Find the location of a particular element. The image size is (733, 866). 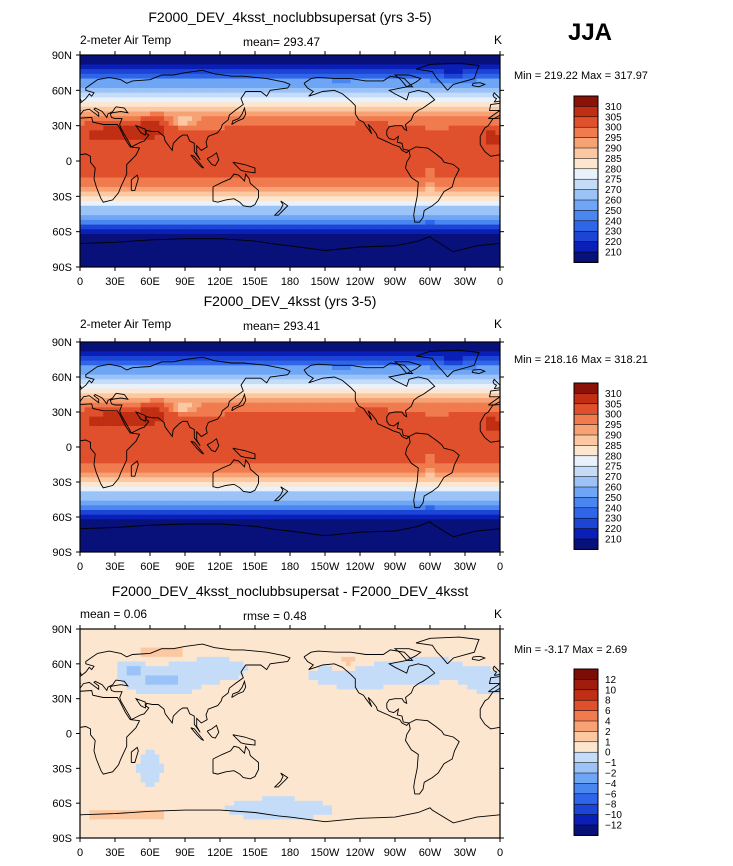

colorbar-label: 250 is located at coordinates (613, 211).